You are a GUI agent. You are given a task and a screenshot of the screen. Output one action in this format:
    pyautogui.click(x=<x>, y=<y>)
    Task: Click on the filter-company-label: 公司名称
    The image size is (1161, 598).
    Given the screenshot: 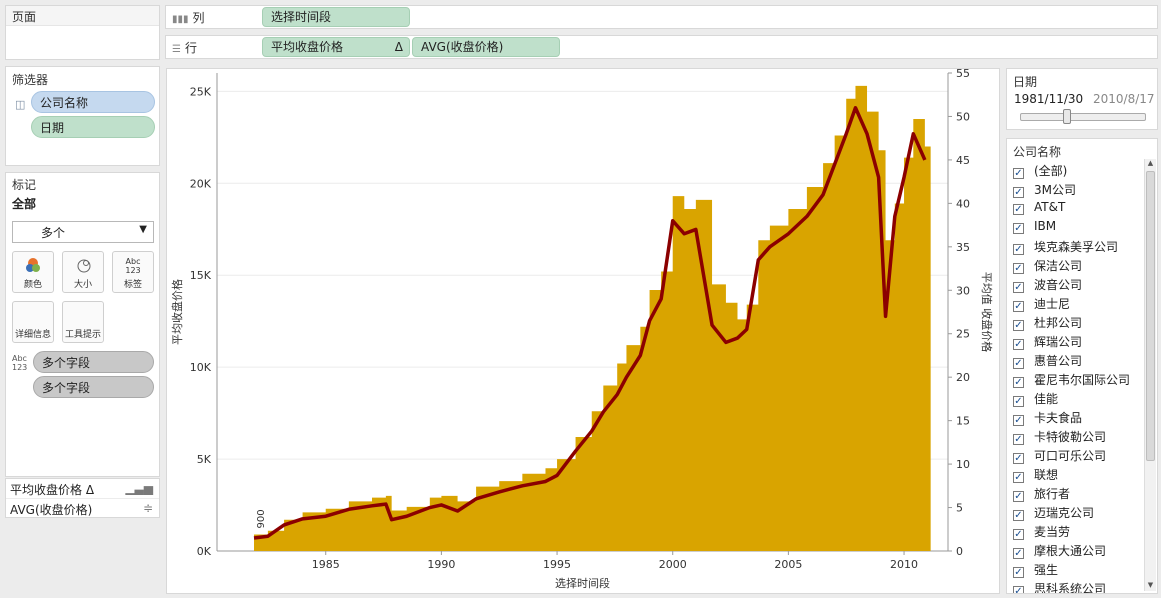 What is the action you would take?
    pyautogui.click(x=64, y=103)
    